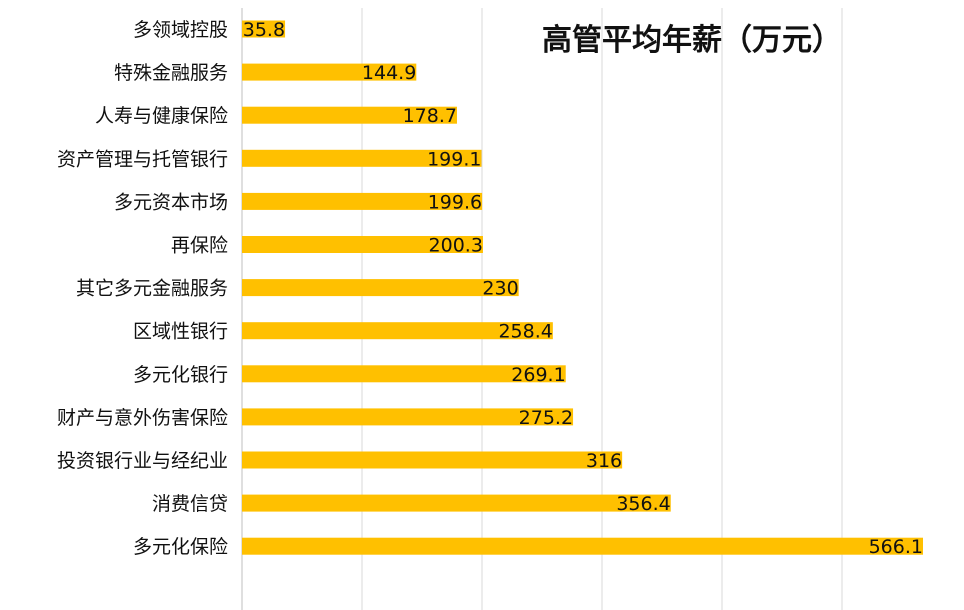  I want to click on value-label: 275.2, so click(546, 418).